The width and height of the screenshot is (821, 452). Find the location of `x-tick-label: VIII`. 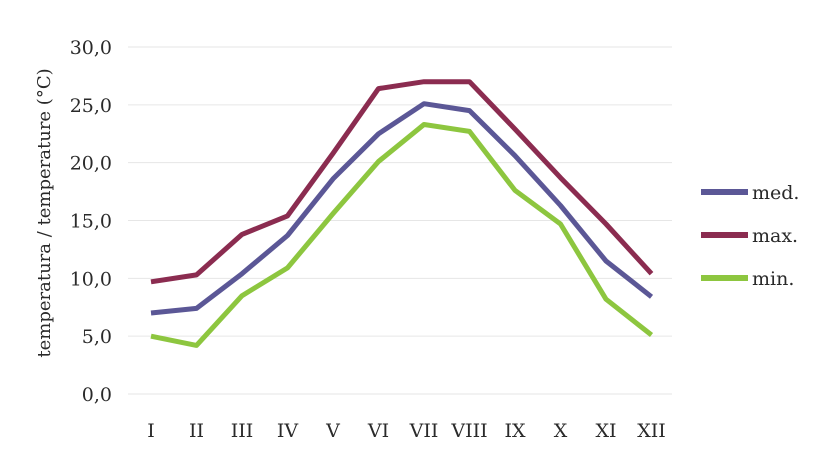

x-tick-label: VIII is located at coordinates (468, 431).